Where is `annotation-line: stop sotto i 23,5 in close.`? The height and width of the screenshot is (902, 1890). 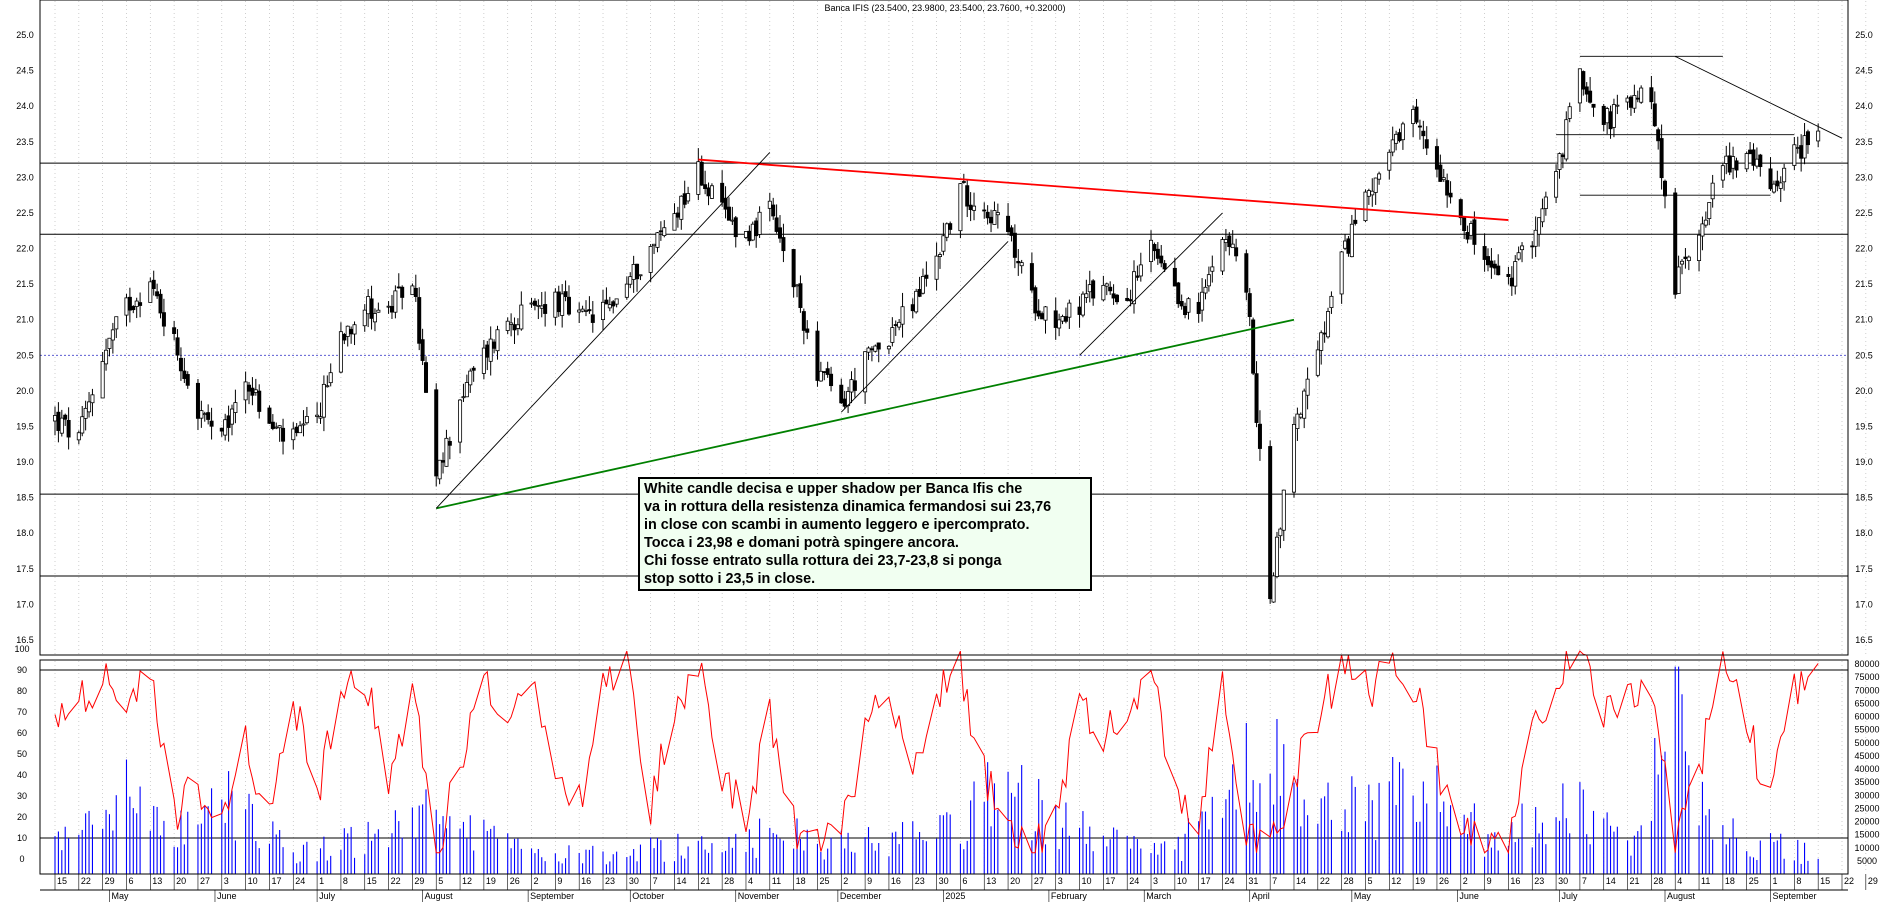 annotation-line: stop sotto i 23,5 in close. is located at coordinates (730, 579).